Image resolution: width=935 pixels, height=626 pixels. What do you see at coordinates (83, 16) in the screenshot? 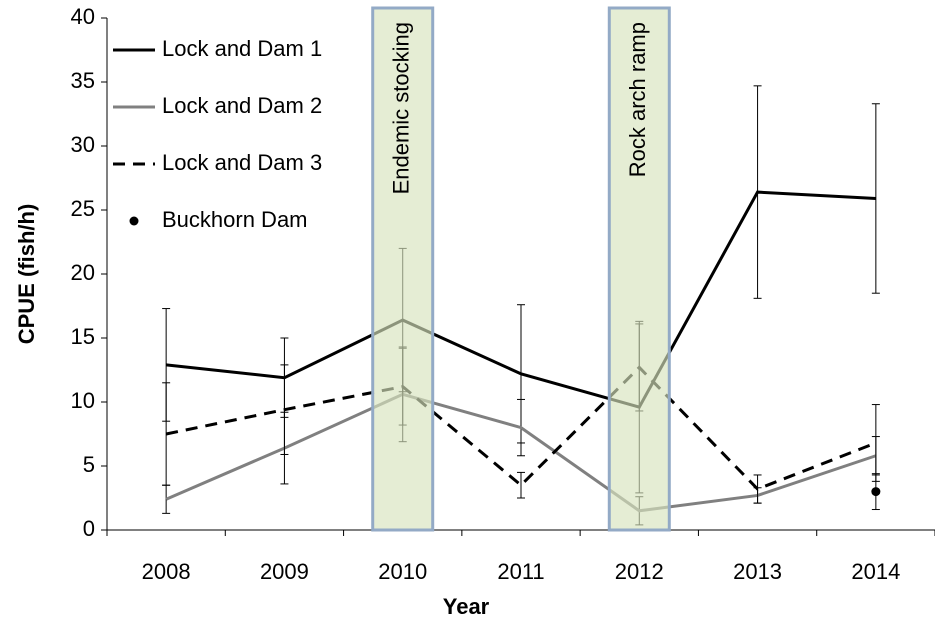
I see `y-tick-label: 40` at bounding box center [83, 16].